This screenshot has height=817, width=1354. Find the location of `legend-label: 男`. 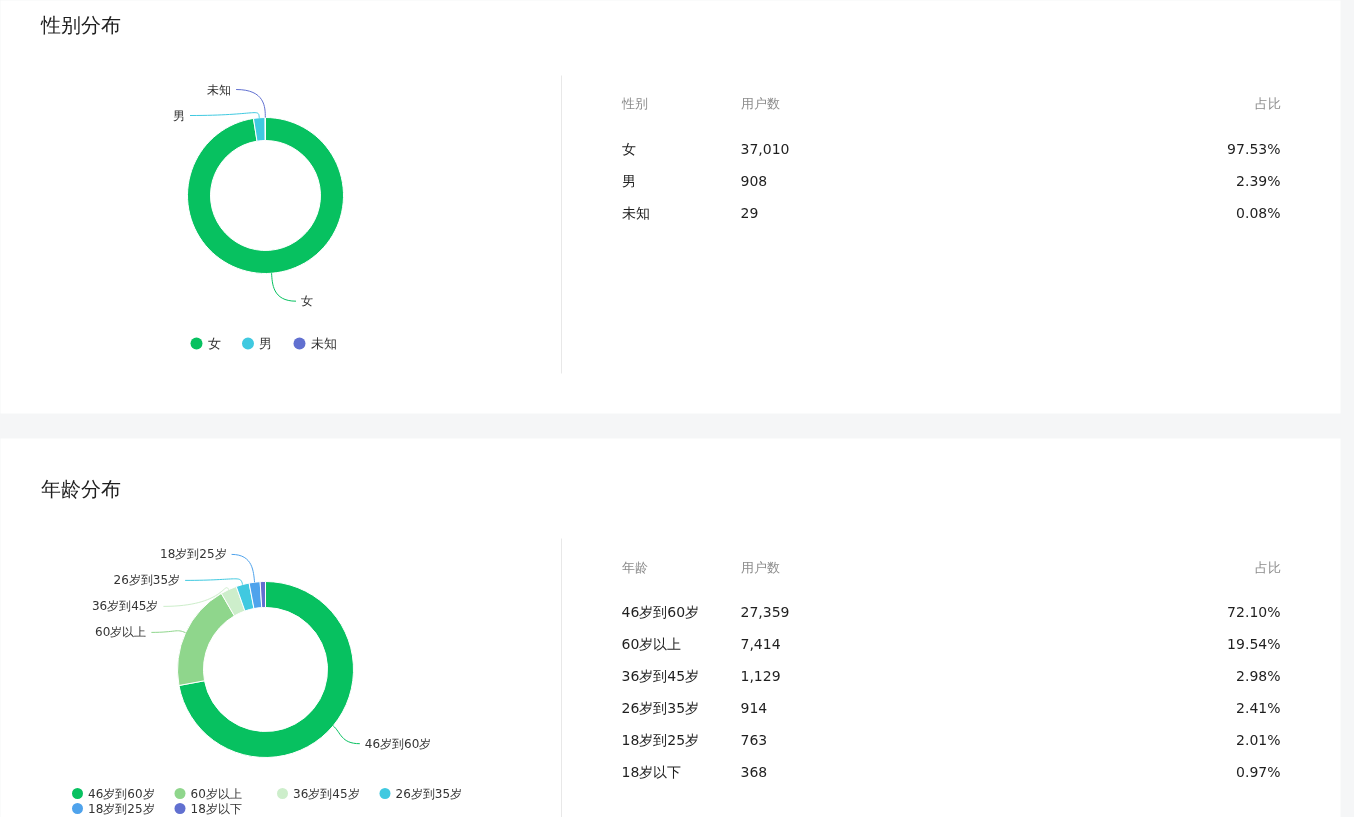

legend-label: 男 is located at coordinates (265, 343).